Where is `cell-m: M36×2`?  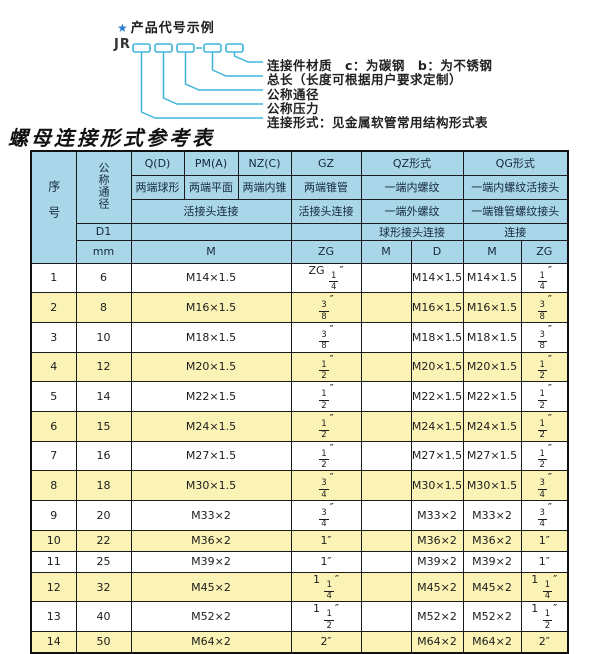
cell-m: M36×2 is located at coordinates (211, 540).